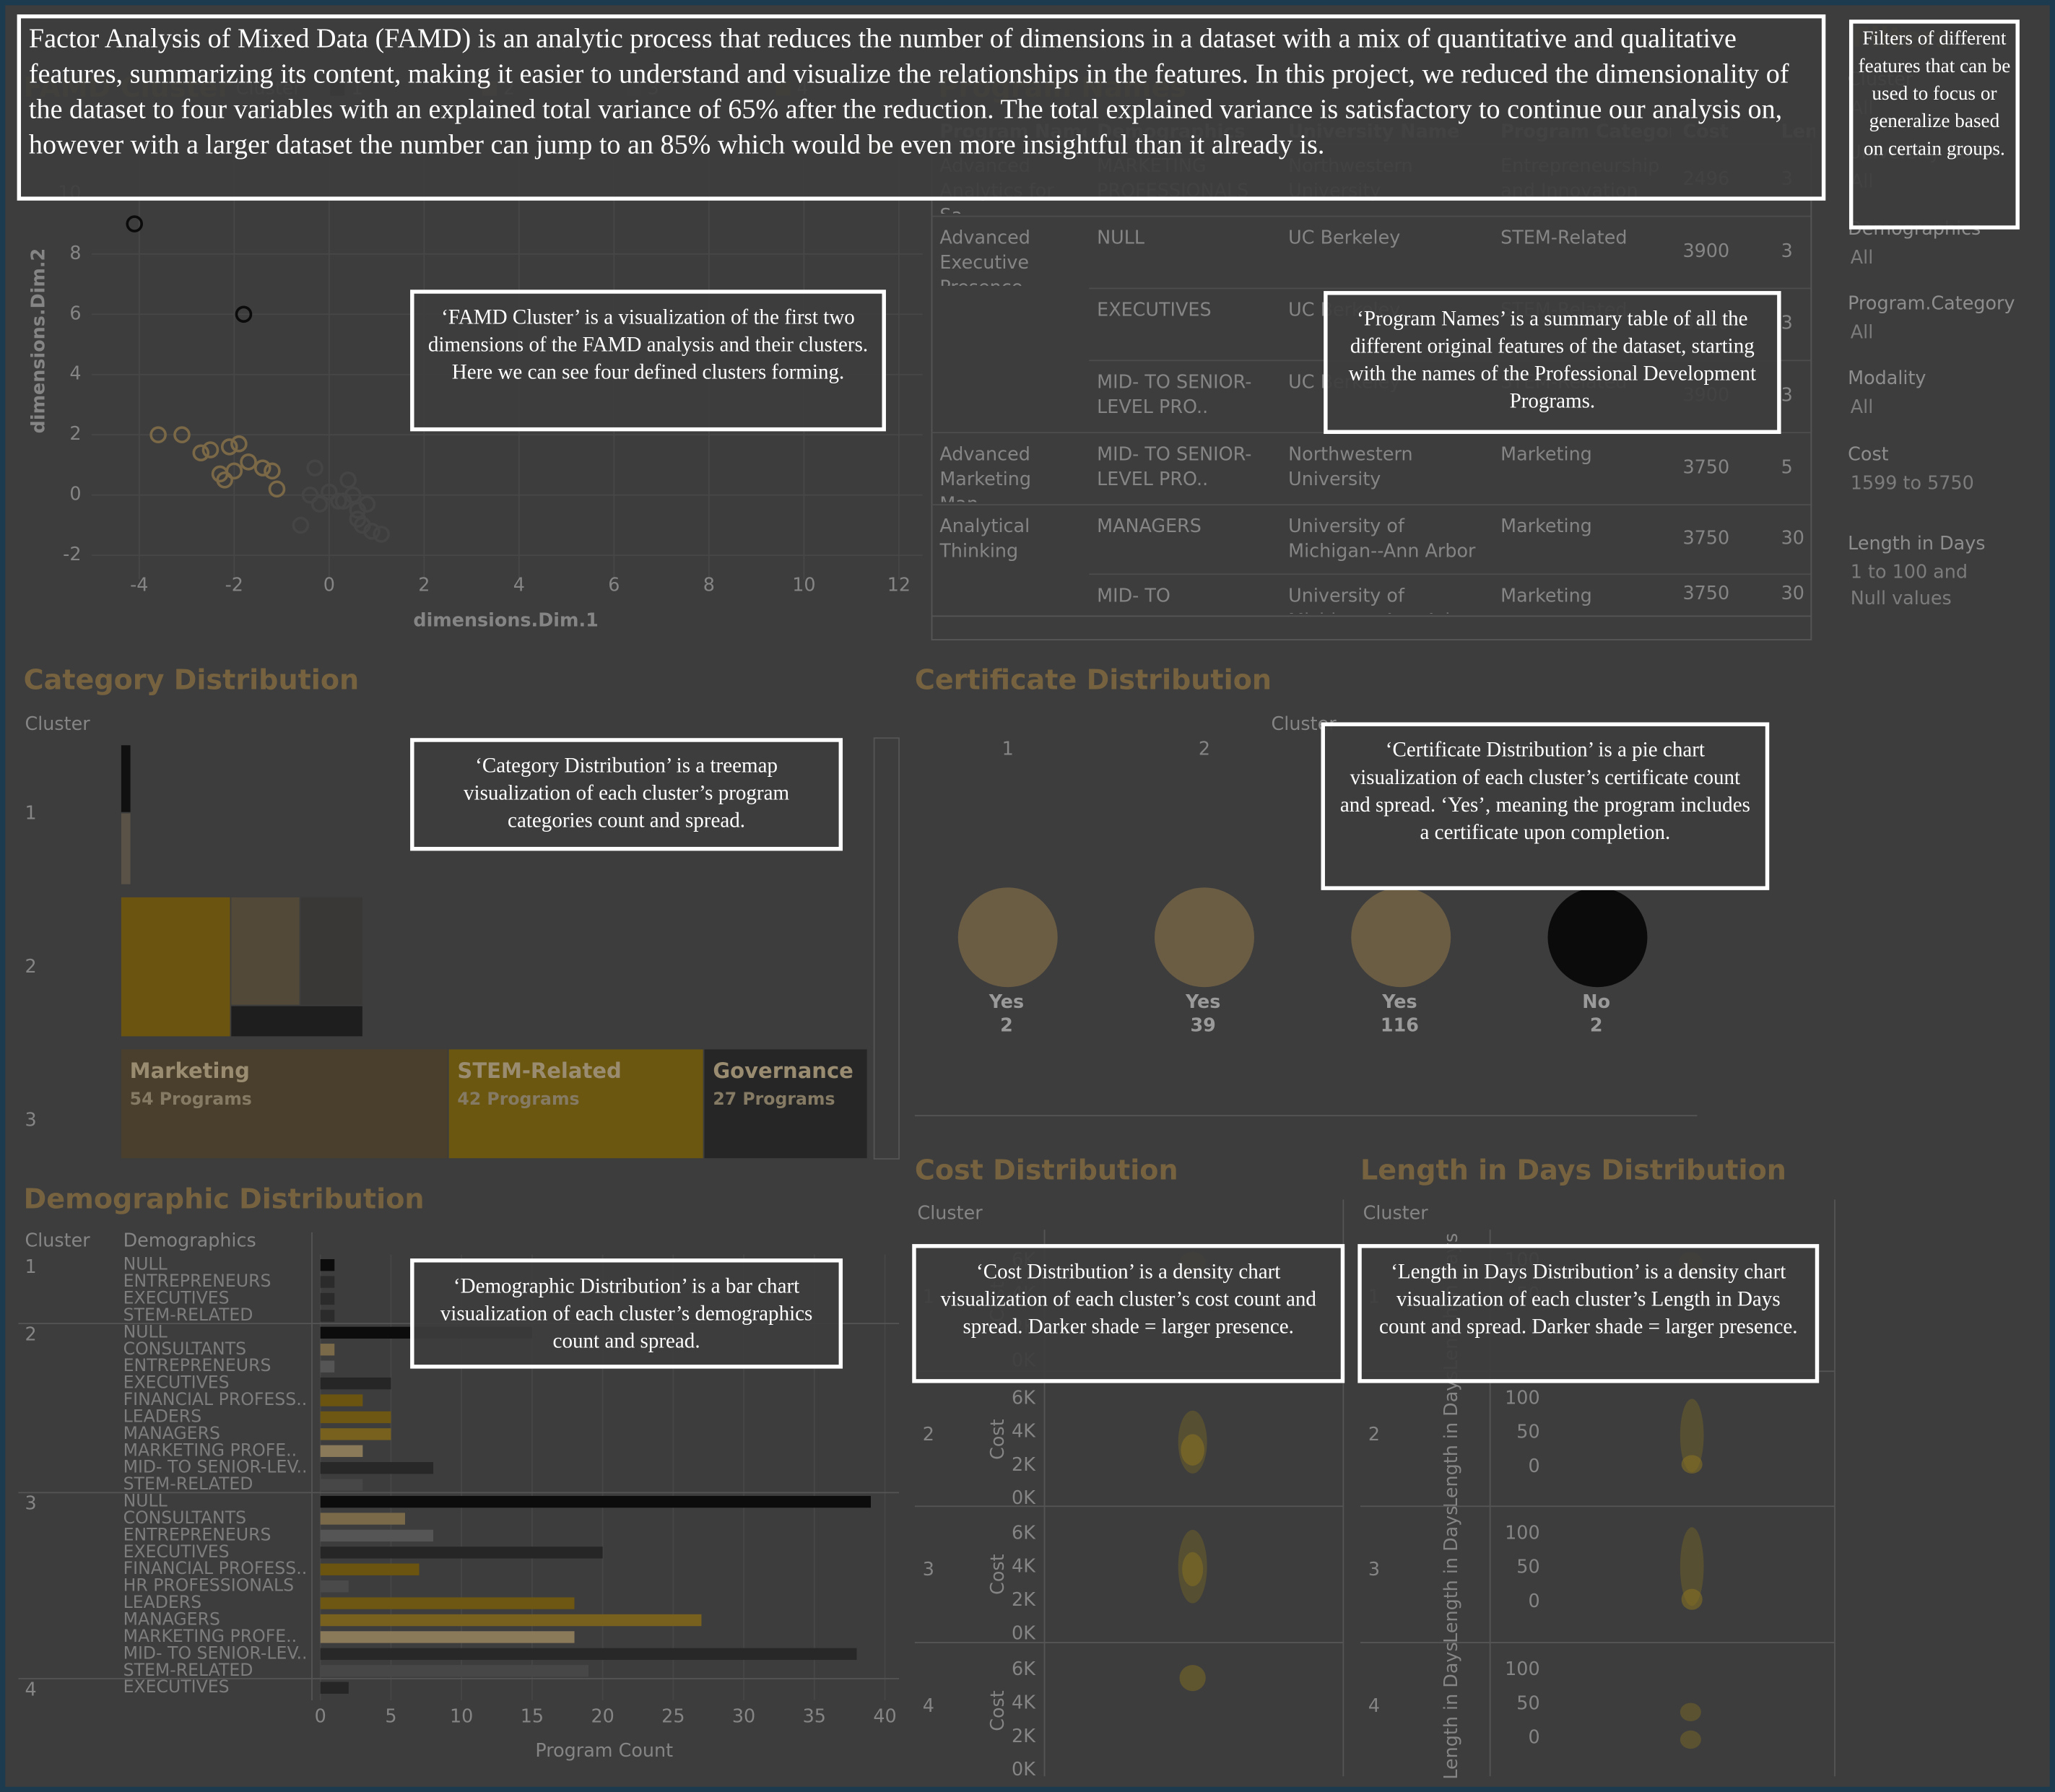 The width and height of the screenshot is (2055, 1792). Describe the element at coordinates (1887, 379) in the screenshot. I see `filter-label: Modality` at that location.